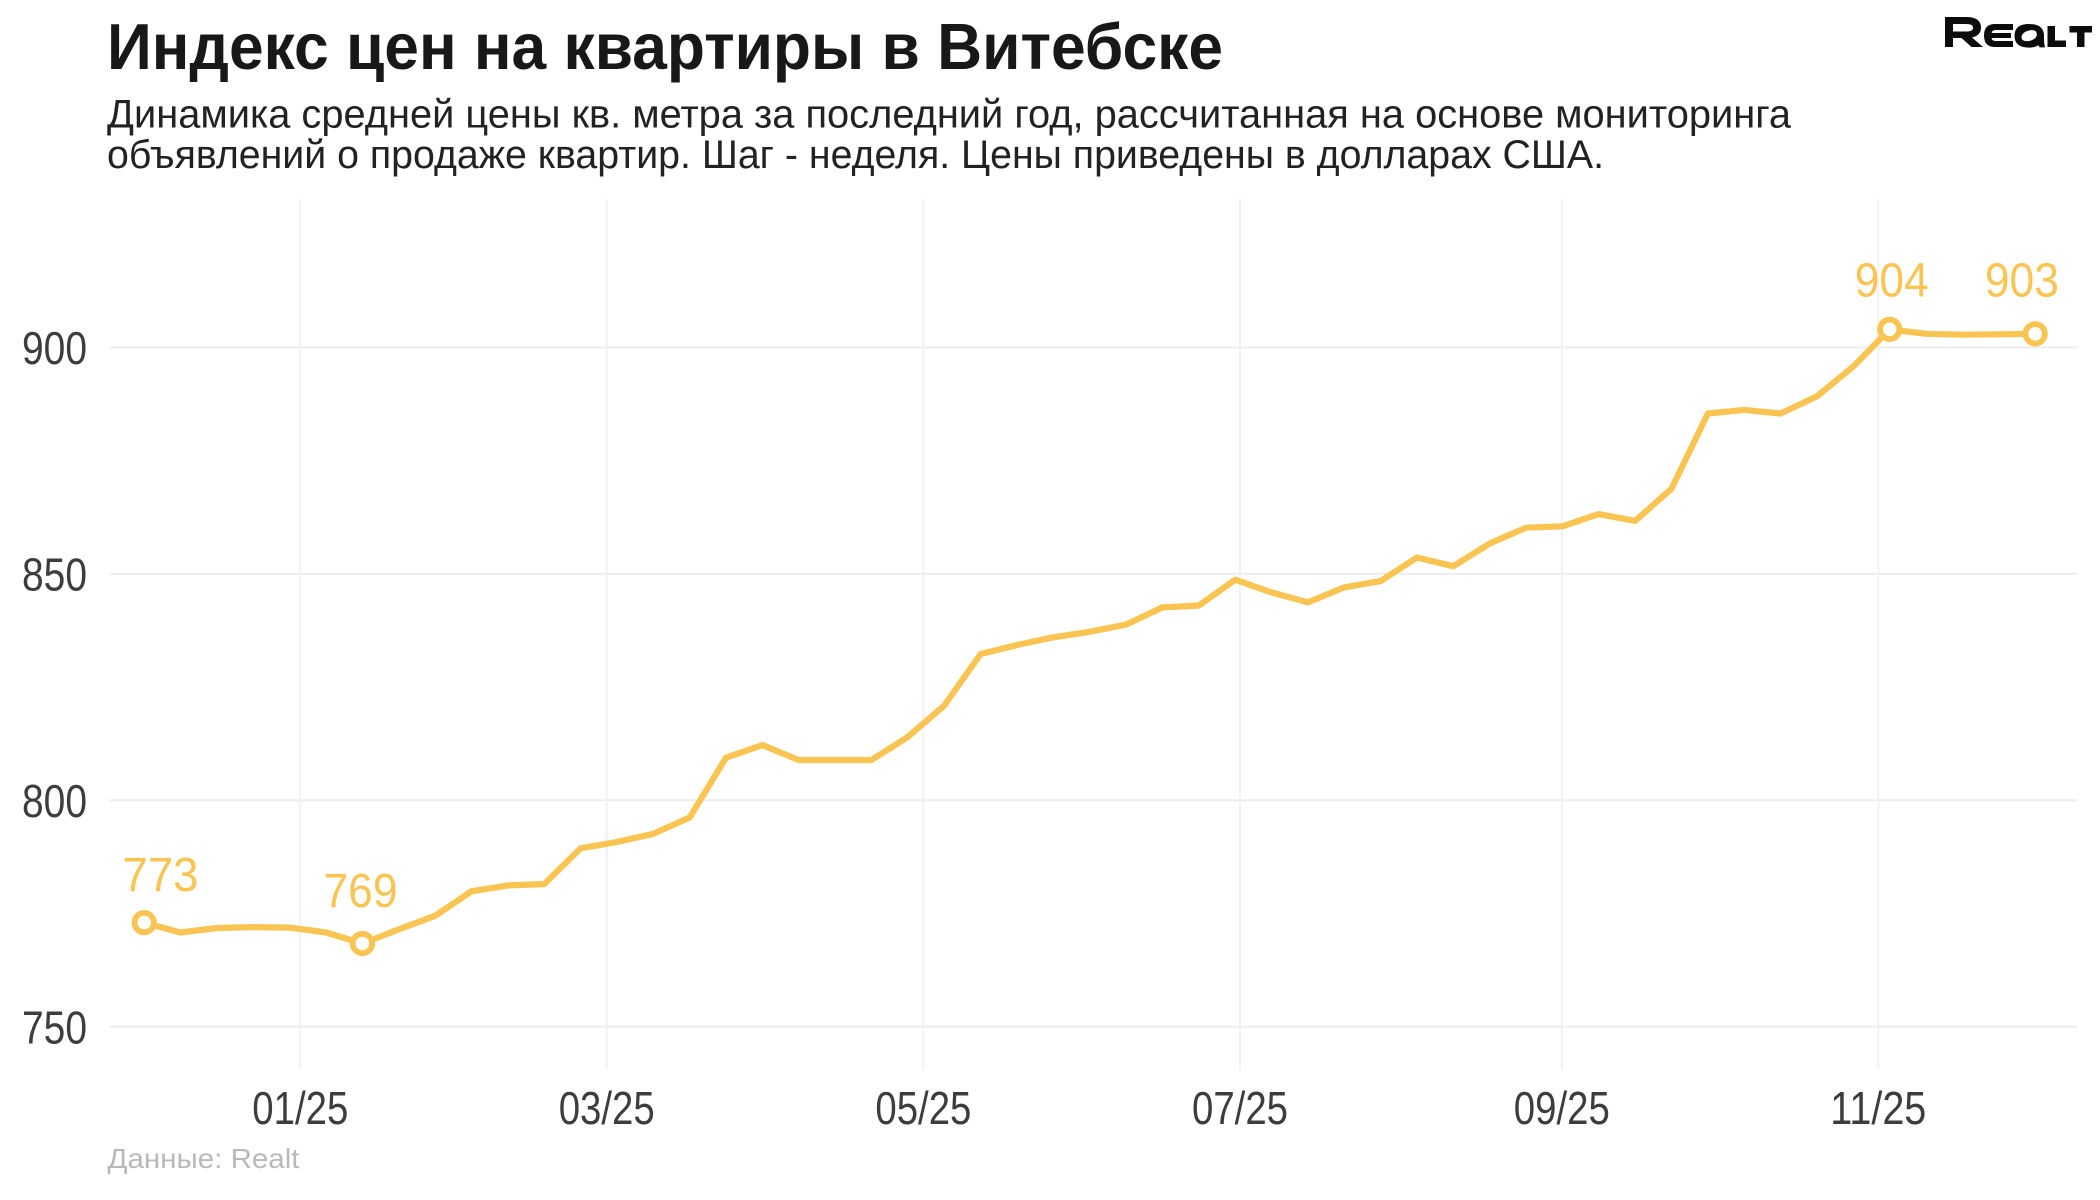 This screenshot has width=2100, height=1200. I want to click on svg-text: 09/25, so click(1562, 1108).